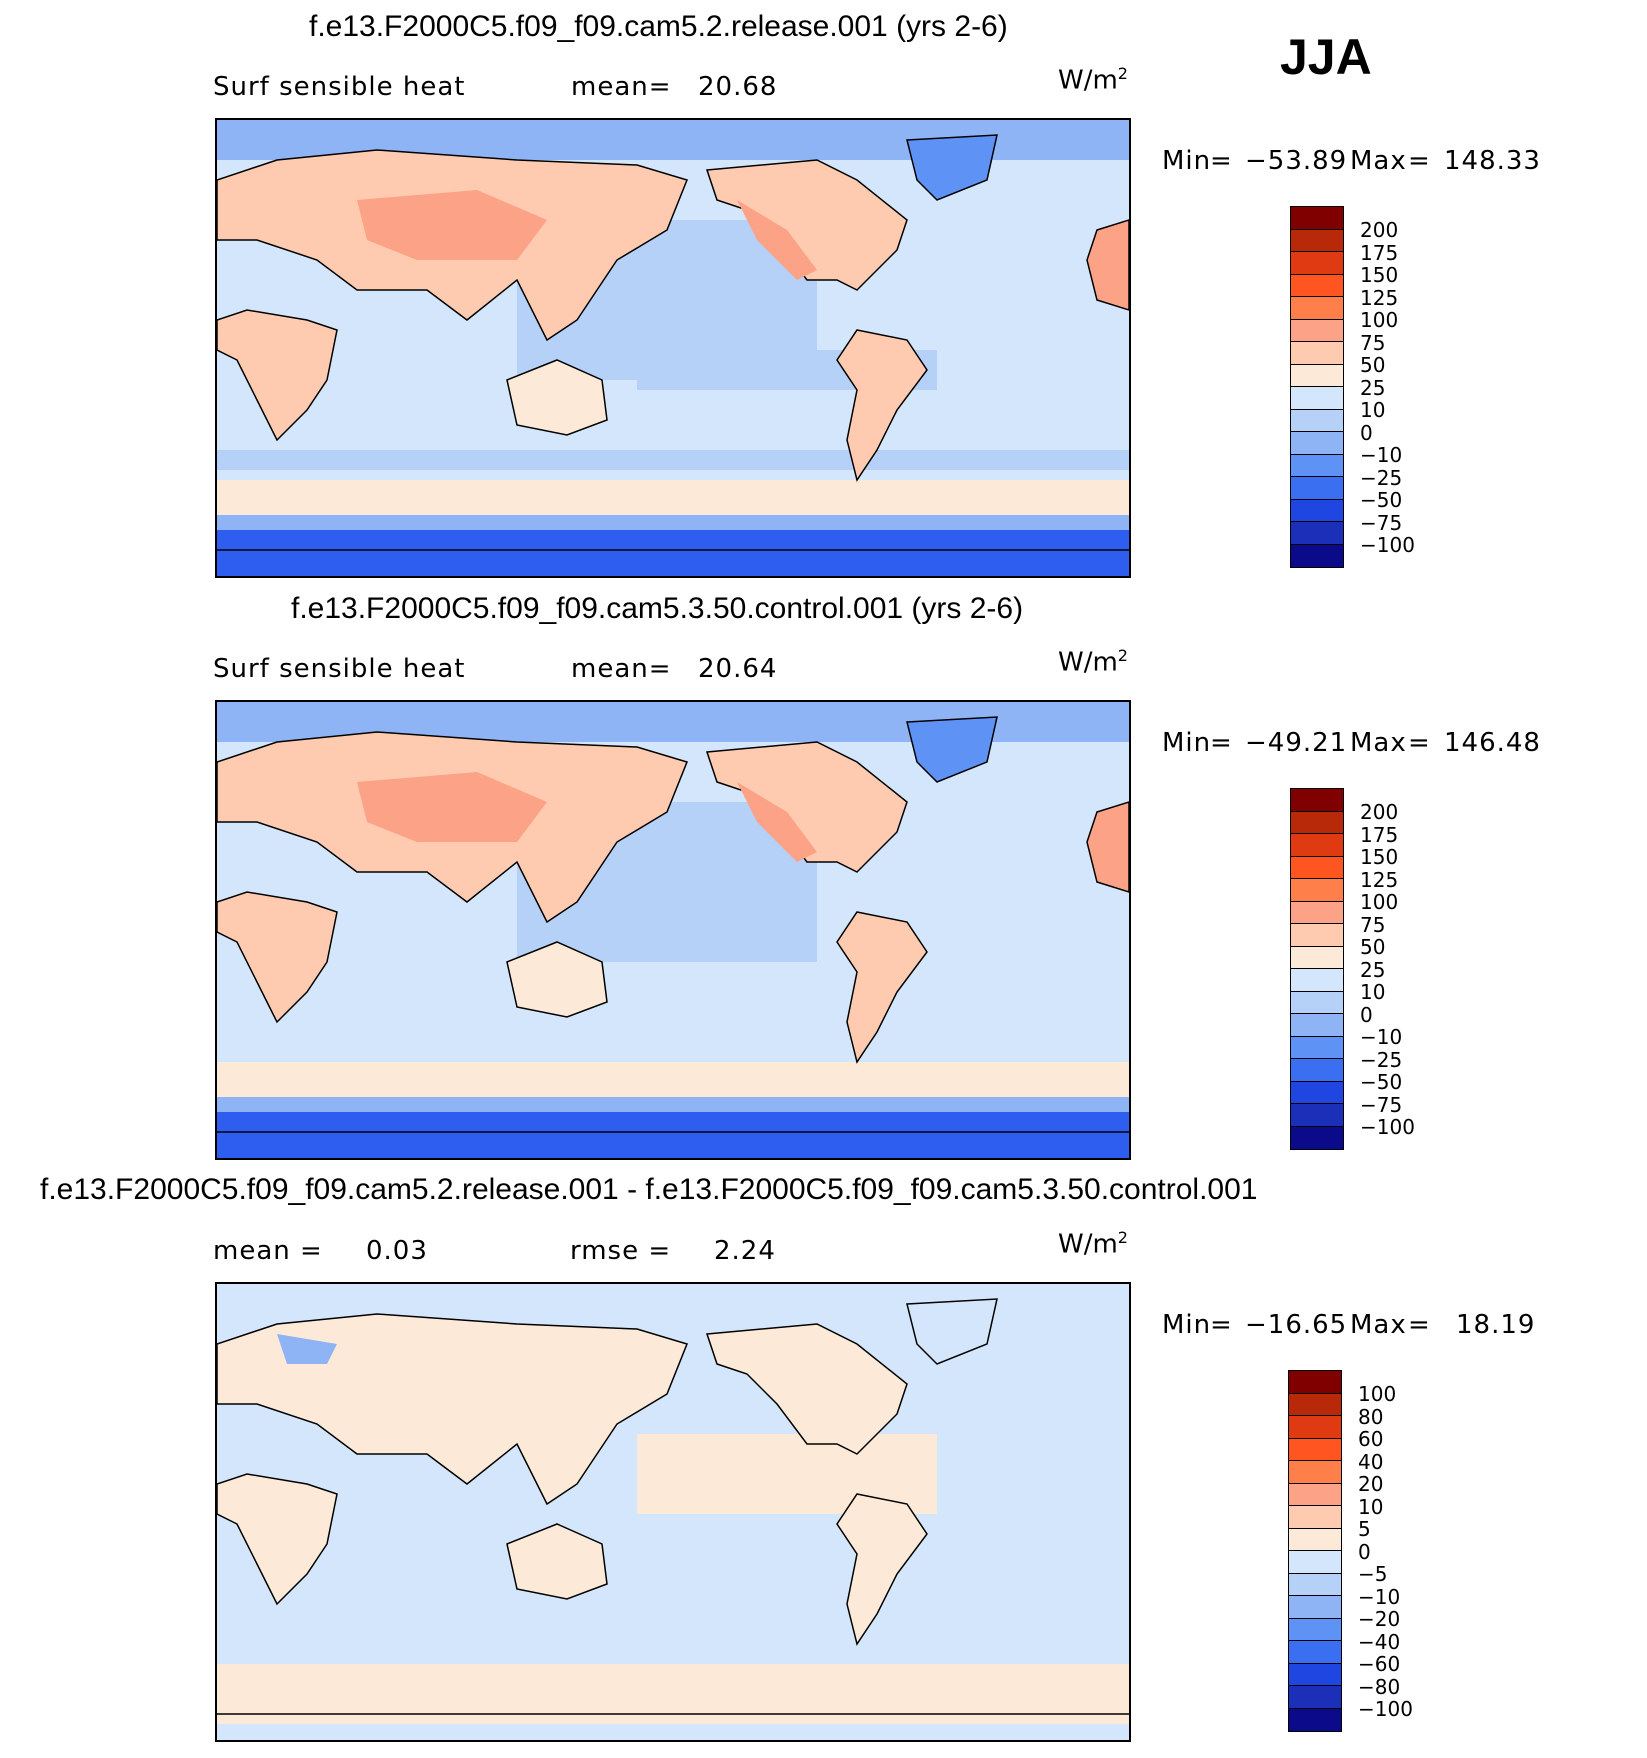 The image size is (1647, 1758). Describe the element at coordinates (673, 348) in the screenshot. I see `panel-1-map` at that location.